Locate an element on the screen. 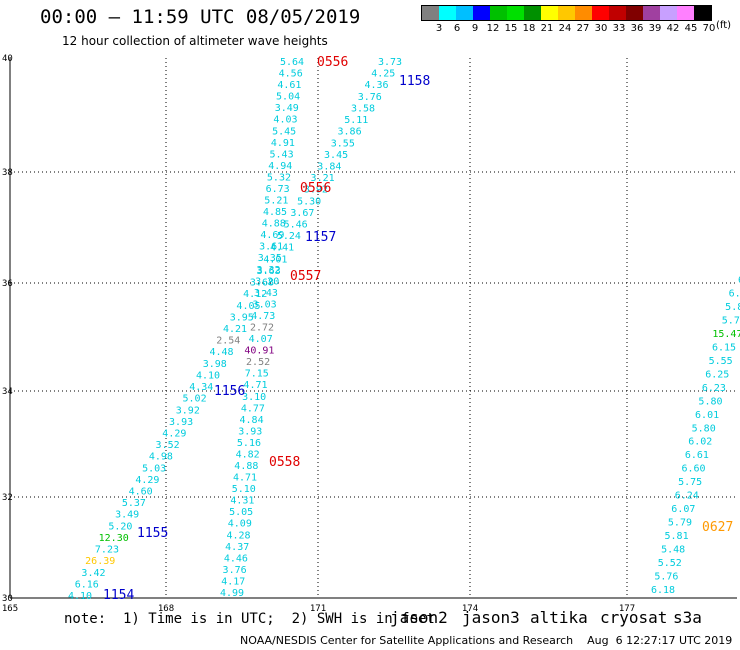 Image resolution: width=740 pixels, height=650 pixels. swh-value-track-a: 4.82 is located at coordinates (248, 454).